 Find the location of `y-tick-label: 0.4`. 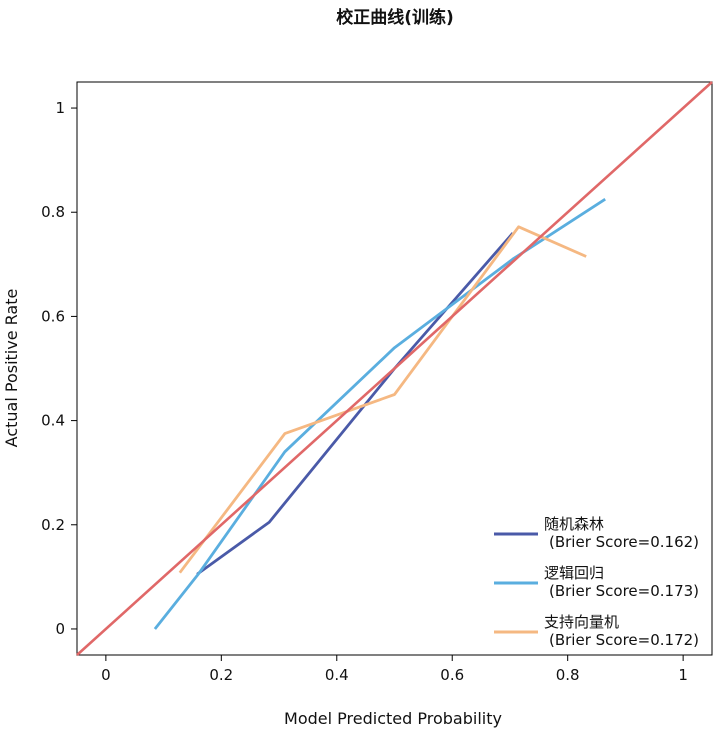

y-tick-label: 0.4 is located at coordinates (53, 421).